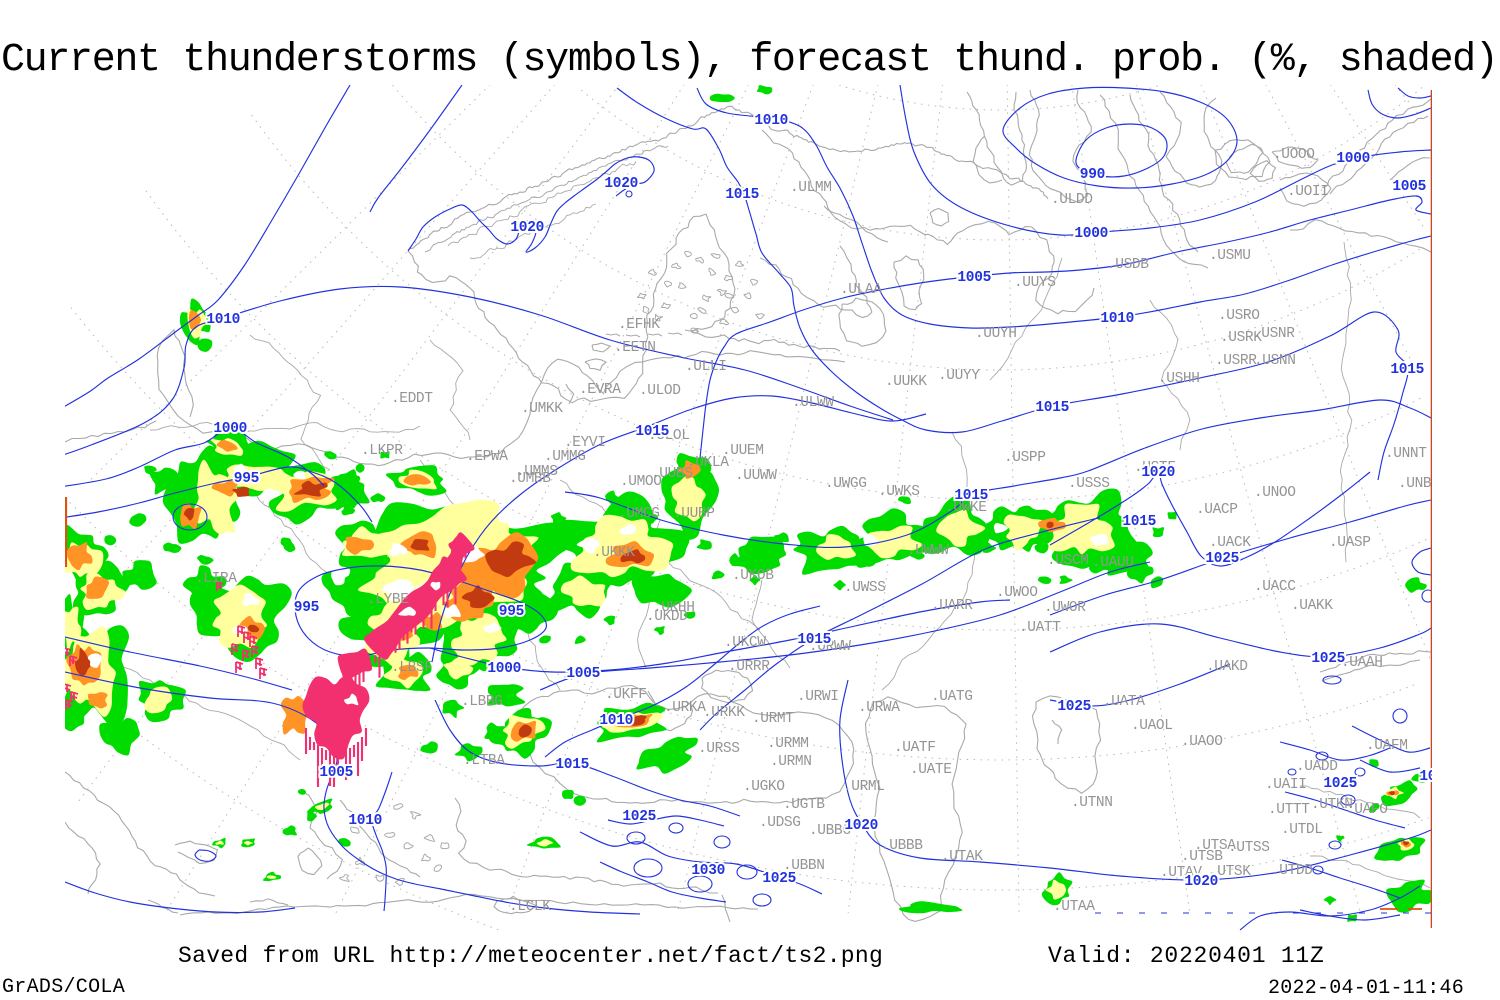 This screenshot has width=1500, height=1000. I want to click on svg-text: .URWW, so click(830, 647).